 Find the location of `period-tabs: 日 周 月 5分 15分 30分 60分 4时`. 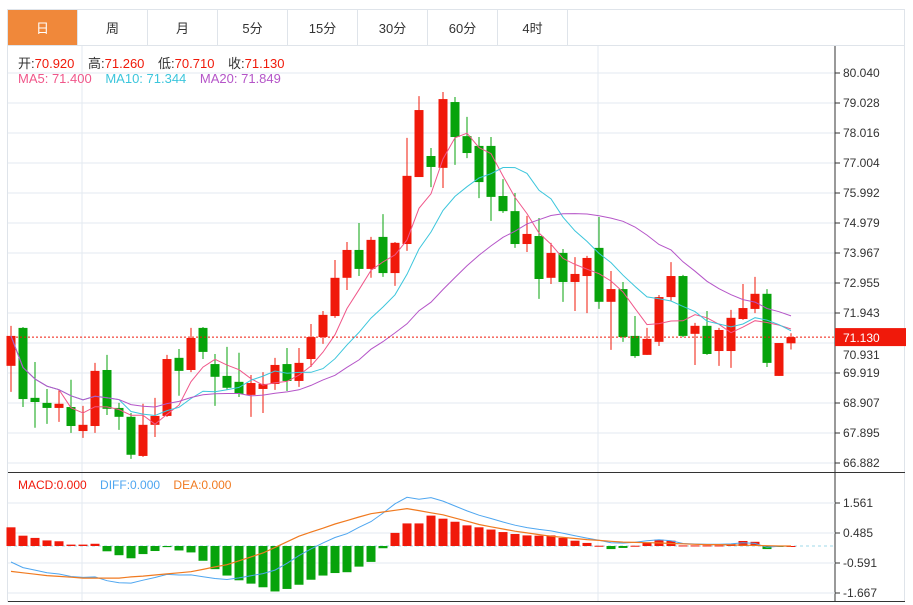

period-tabs: 日 周 月 5分 15分 30分 60分 4时 is located at coordinates (288, 27).